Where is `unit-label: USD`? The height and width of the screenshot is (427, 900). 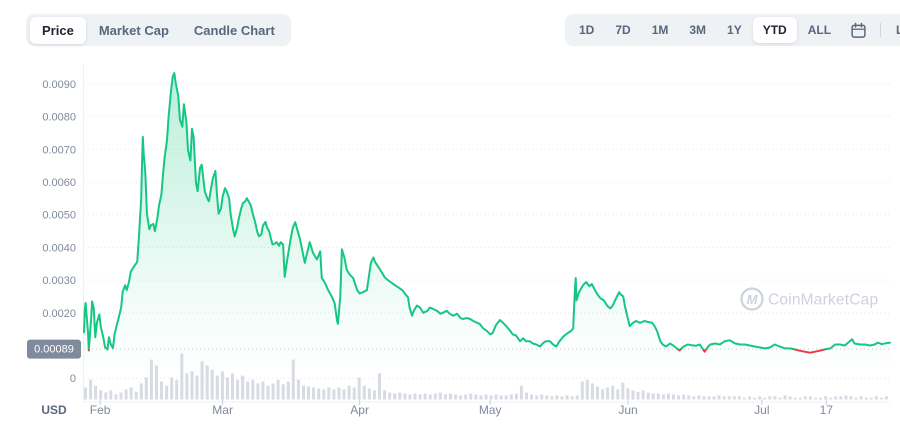
unit-label: USD is located at coordinates (54, 410).